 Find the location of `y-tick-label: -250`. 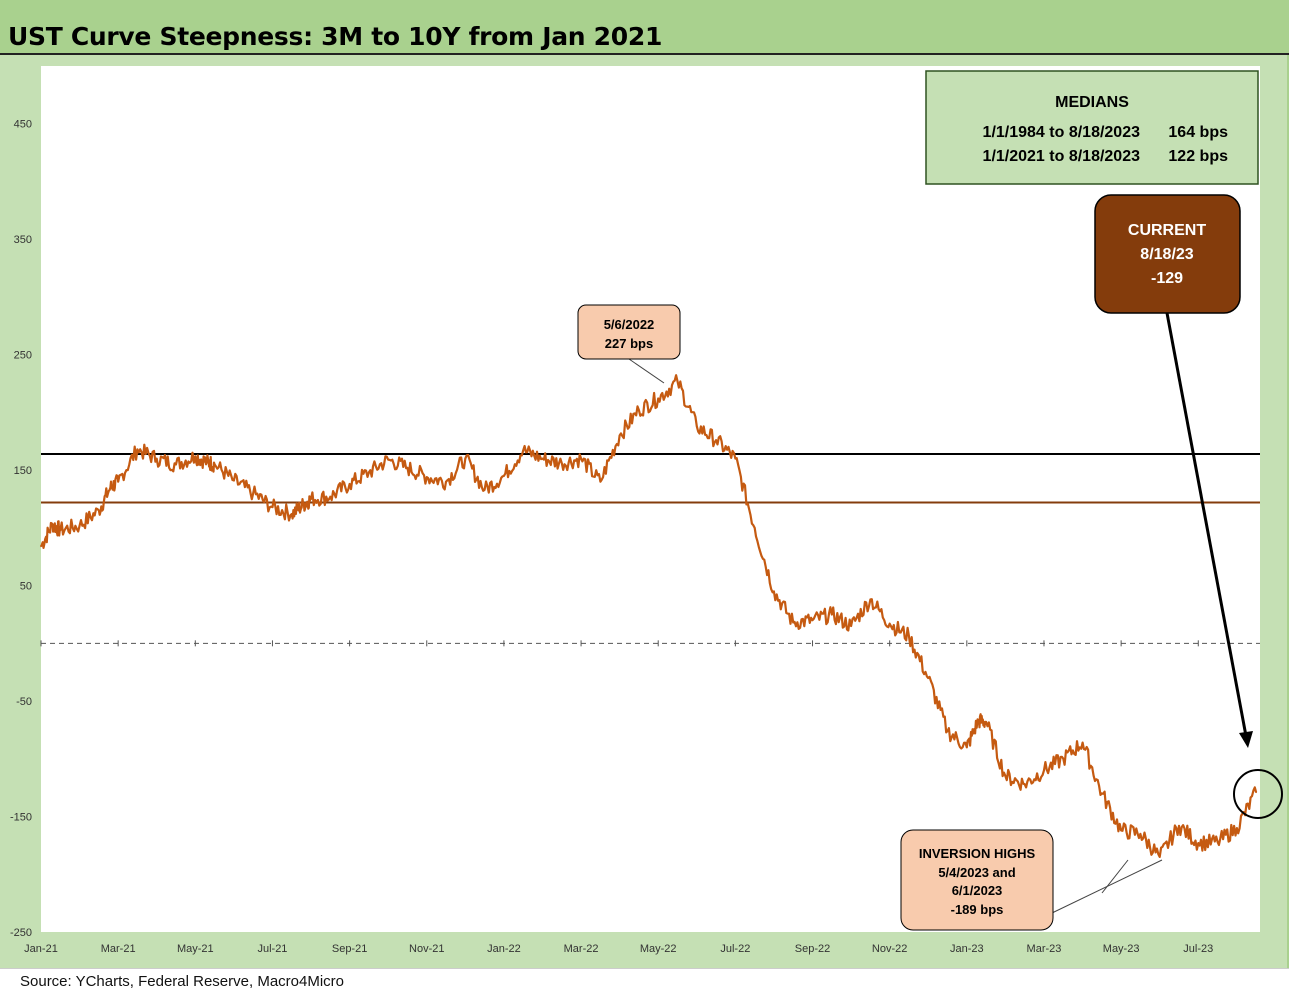

y-tick-label: -250 is located at coordinates (21, 933).